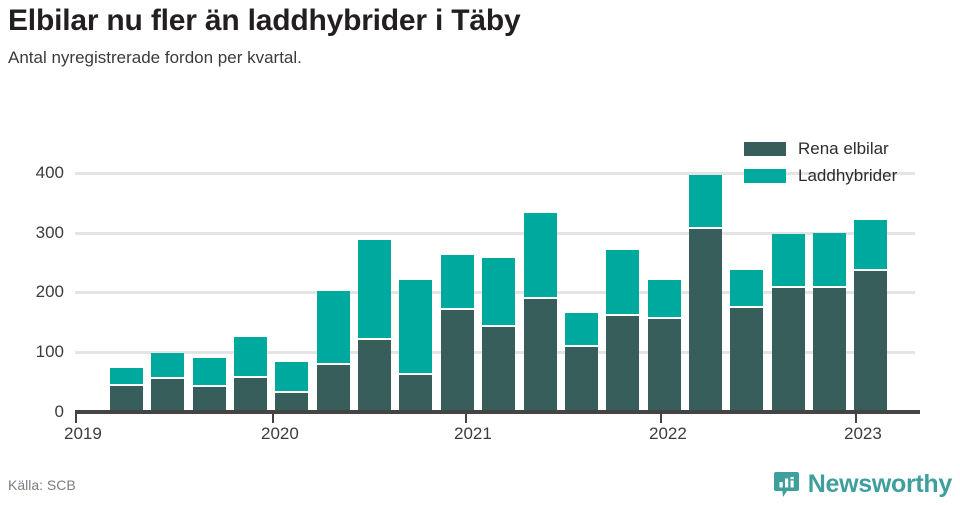  I want to click on legend-label: Rena elbilar, so click(843, 148).